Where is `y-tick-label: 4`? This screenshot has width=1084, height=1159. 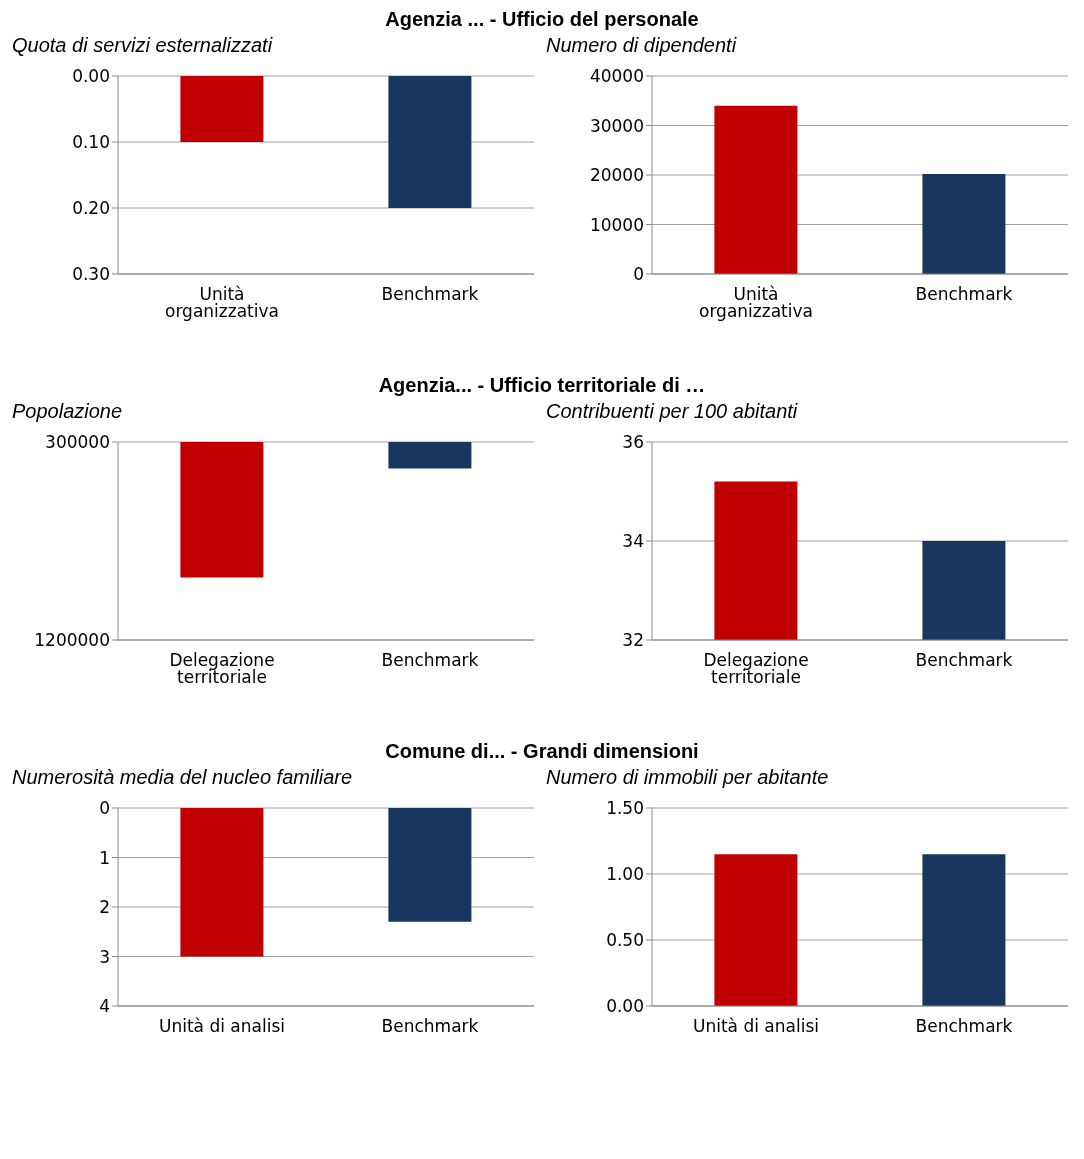
y-tick-label: 4 is located at coordinates (104, 1006).